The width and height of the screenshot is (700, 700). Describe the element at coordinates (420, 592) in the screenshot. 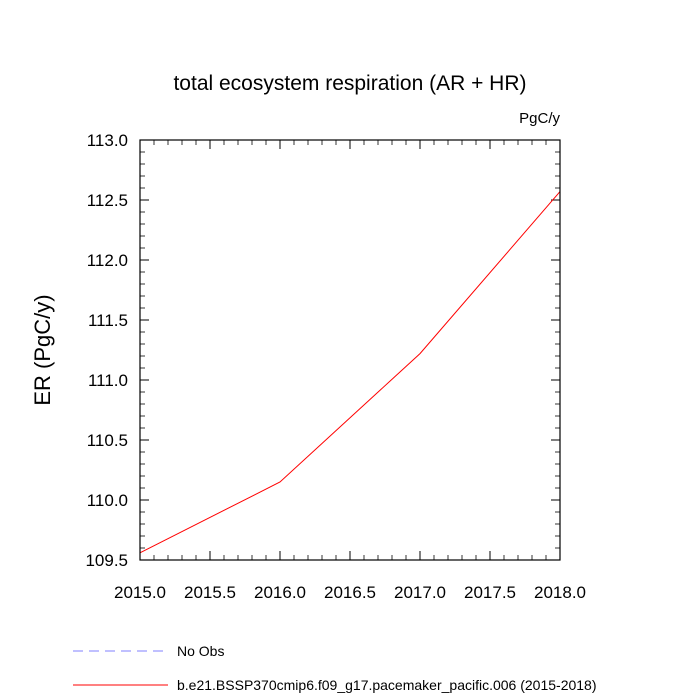

I see `x-tick-label: 2017.0` at that location.